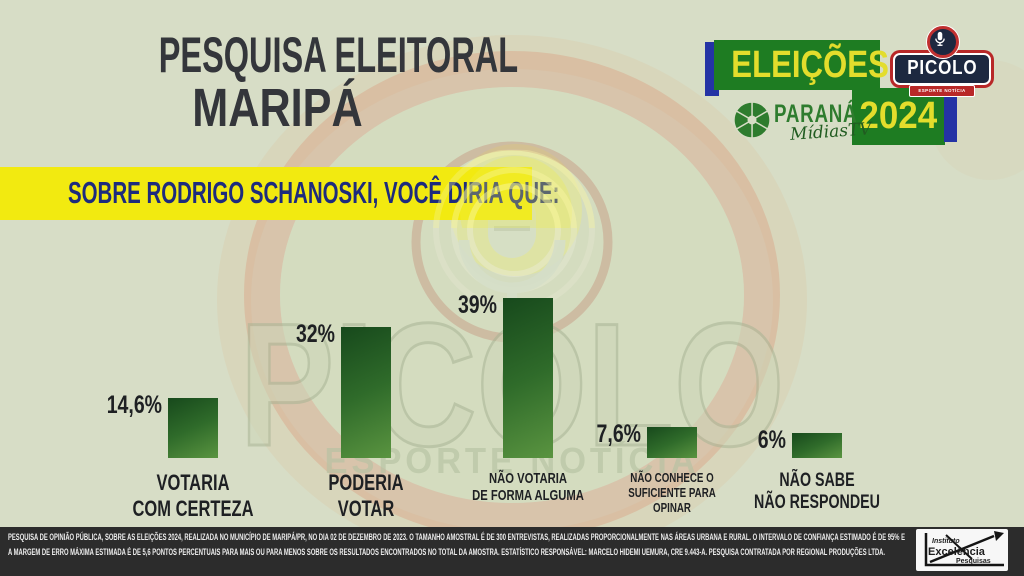  What do you see at coordinates (831, 132) in the screenshot?
I see `parana-sub: MídiasTV` at bounding box center [831, 132].